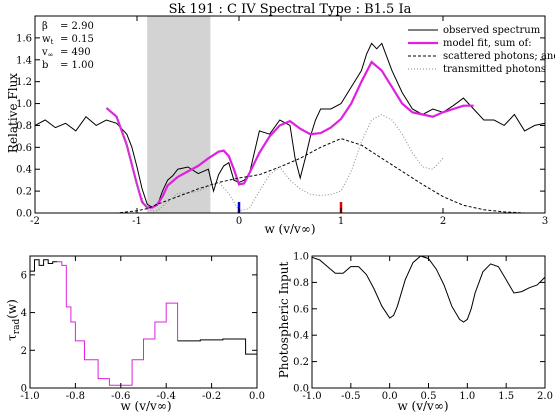 The image size is (555, 416). I want to click on parameter-0-value: = 2.90, so click(77, 26).